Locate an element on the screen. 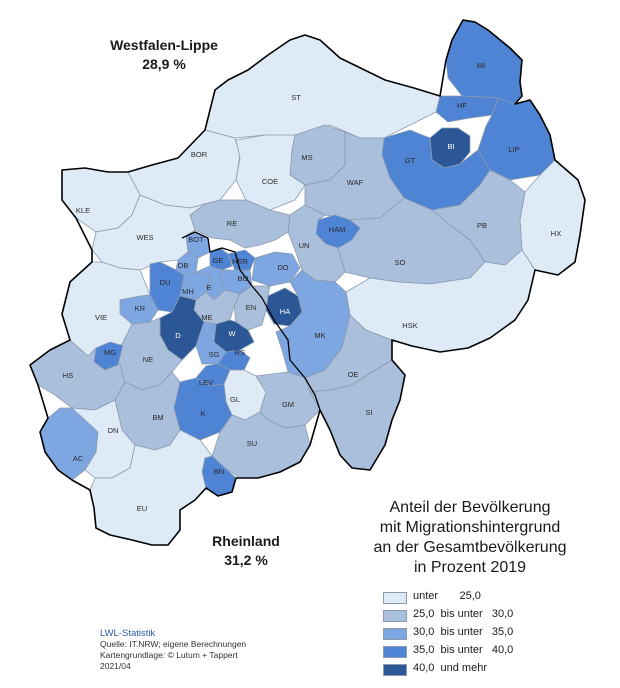  region-rheinland-value: 31,2 % is located at coordinates (246, 560).